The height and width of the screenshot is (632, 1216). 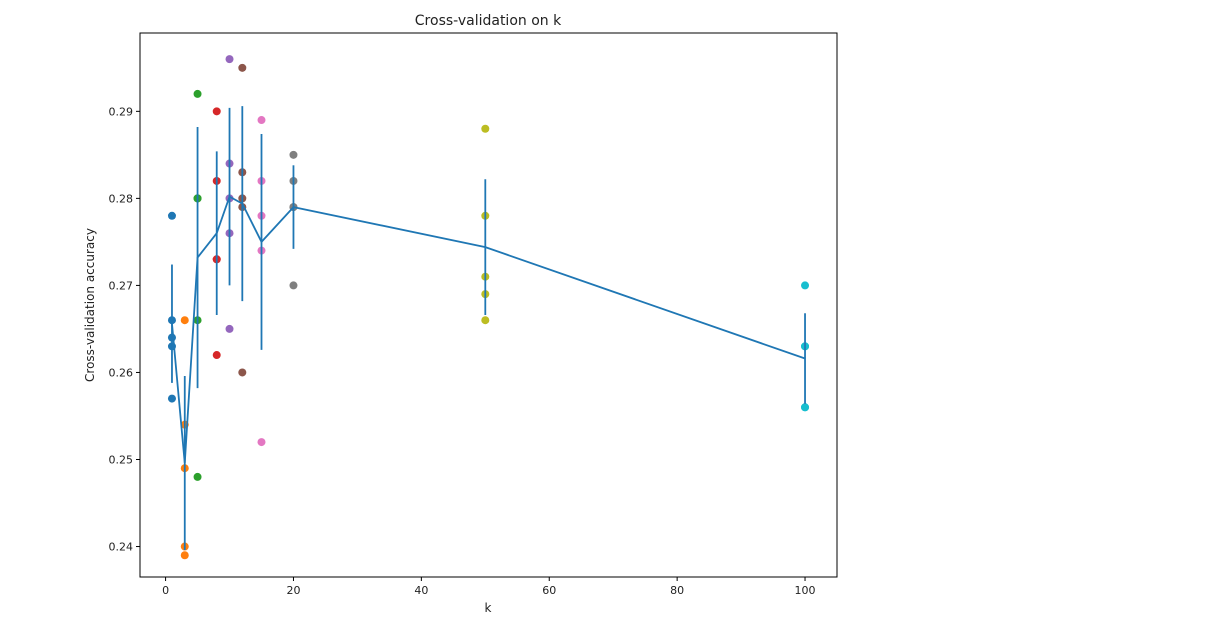 What do you see at coordinates (488, 608) in the screenshot?
I see `x-axis-label: k` at bounding box center [488, 608].